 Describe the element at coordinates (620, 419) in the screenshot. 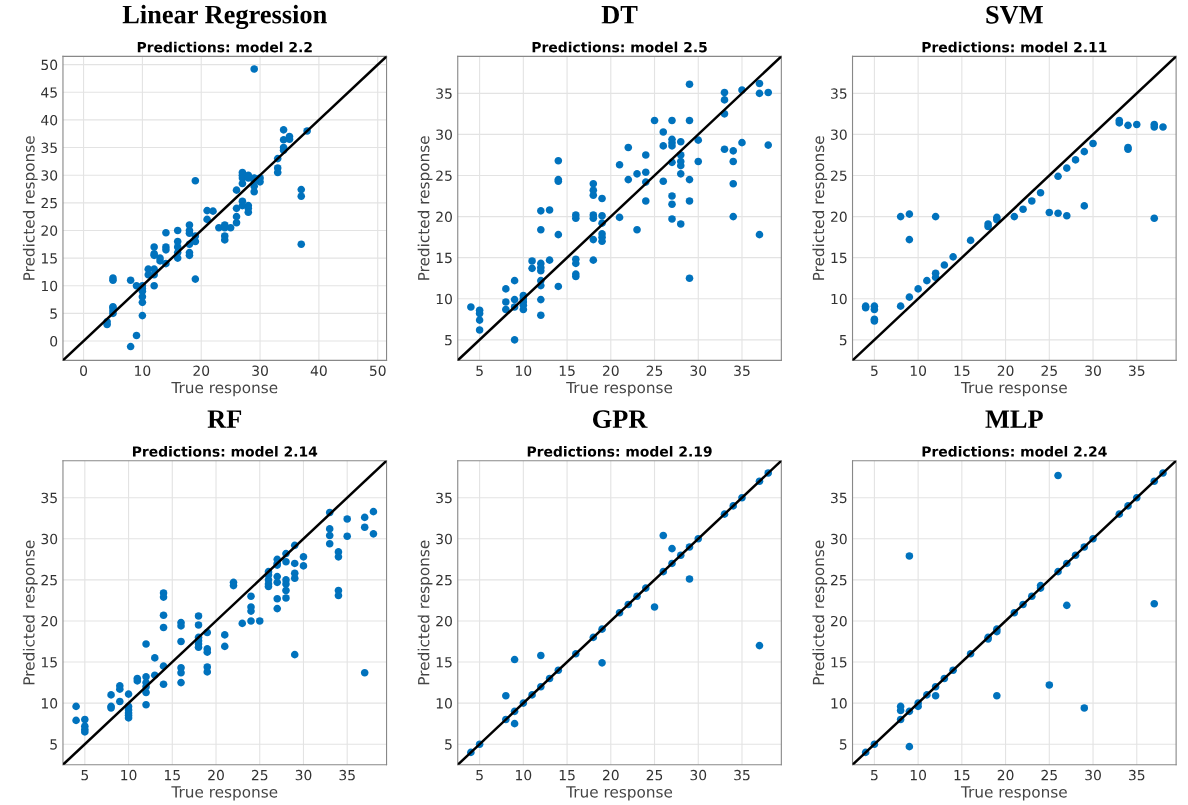

I see `chart-title: GPR` at that location.